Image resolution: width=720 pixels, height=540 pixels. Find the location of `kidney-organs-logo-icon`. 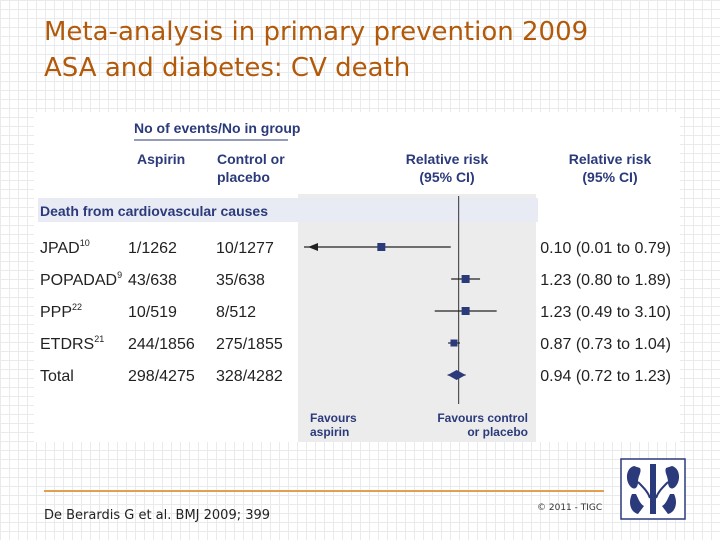

kidney-organs-logo-icon is located at coordinates (653, 489).